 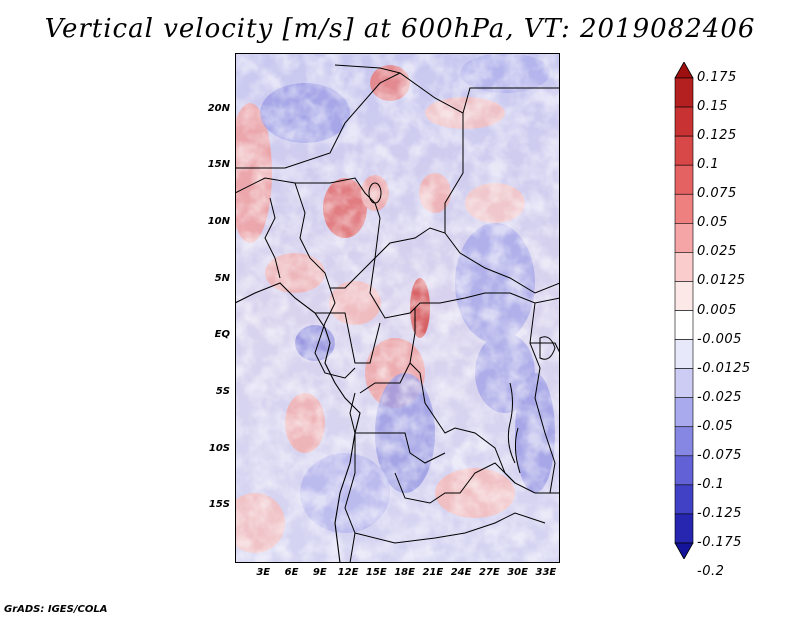 What do you see at coordinates (56, 609) in the screenshot?
I see `footer-credit: GrADS: IGES/COLA` at bounding box center [56, 609].